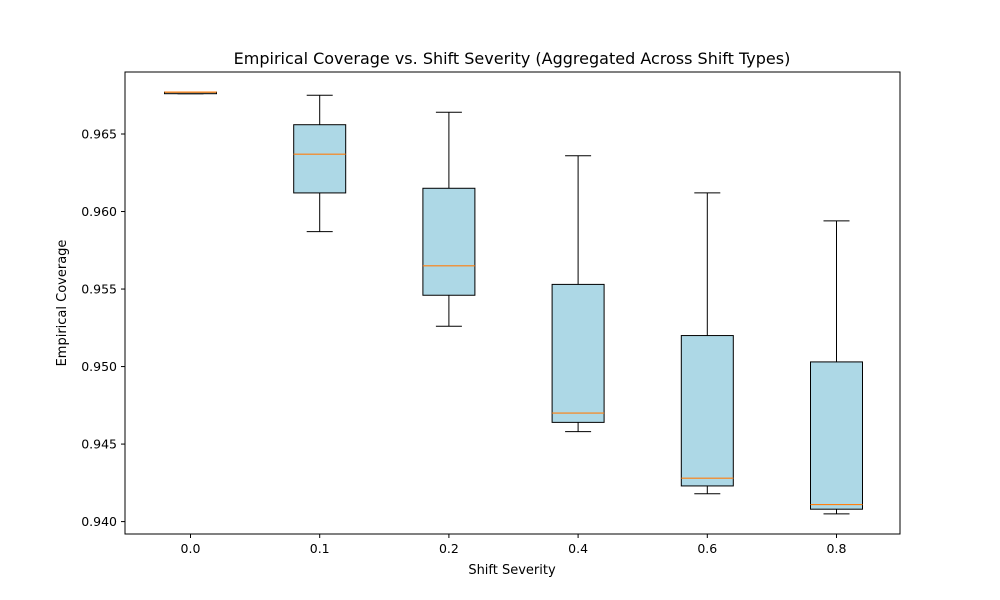  What do you see at coordinates (99, 134) in the screenshot?
I see `y-tick-label: 0.965` at bounding box center [99, 134].